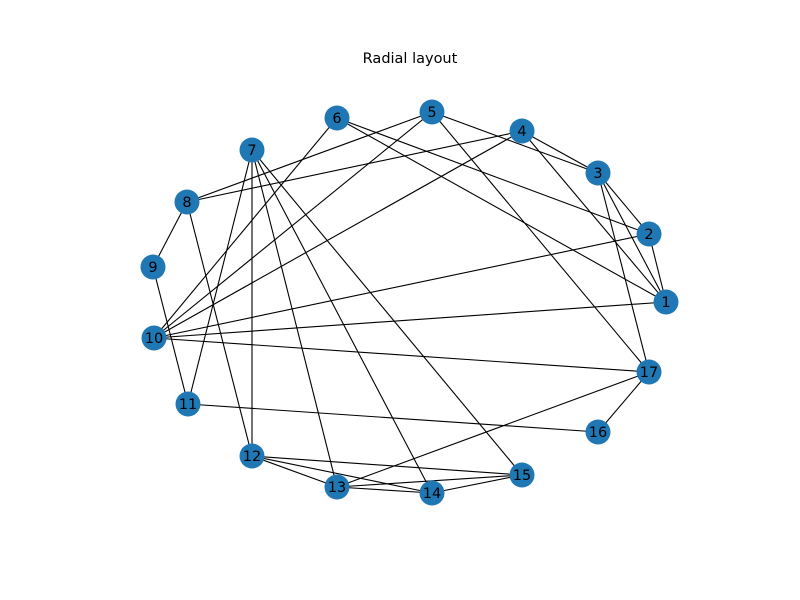  Describe the element at coordinates (410, 59) in the screenshot. I see `diagram-title: Radial layout` at that location.